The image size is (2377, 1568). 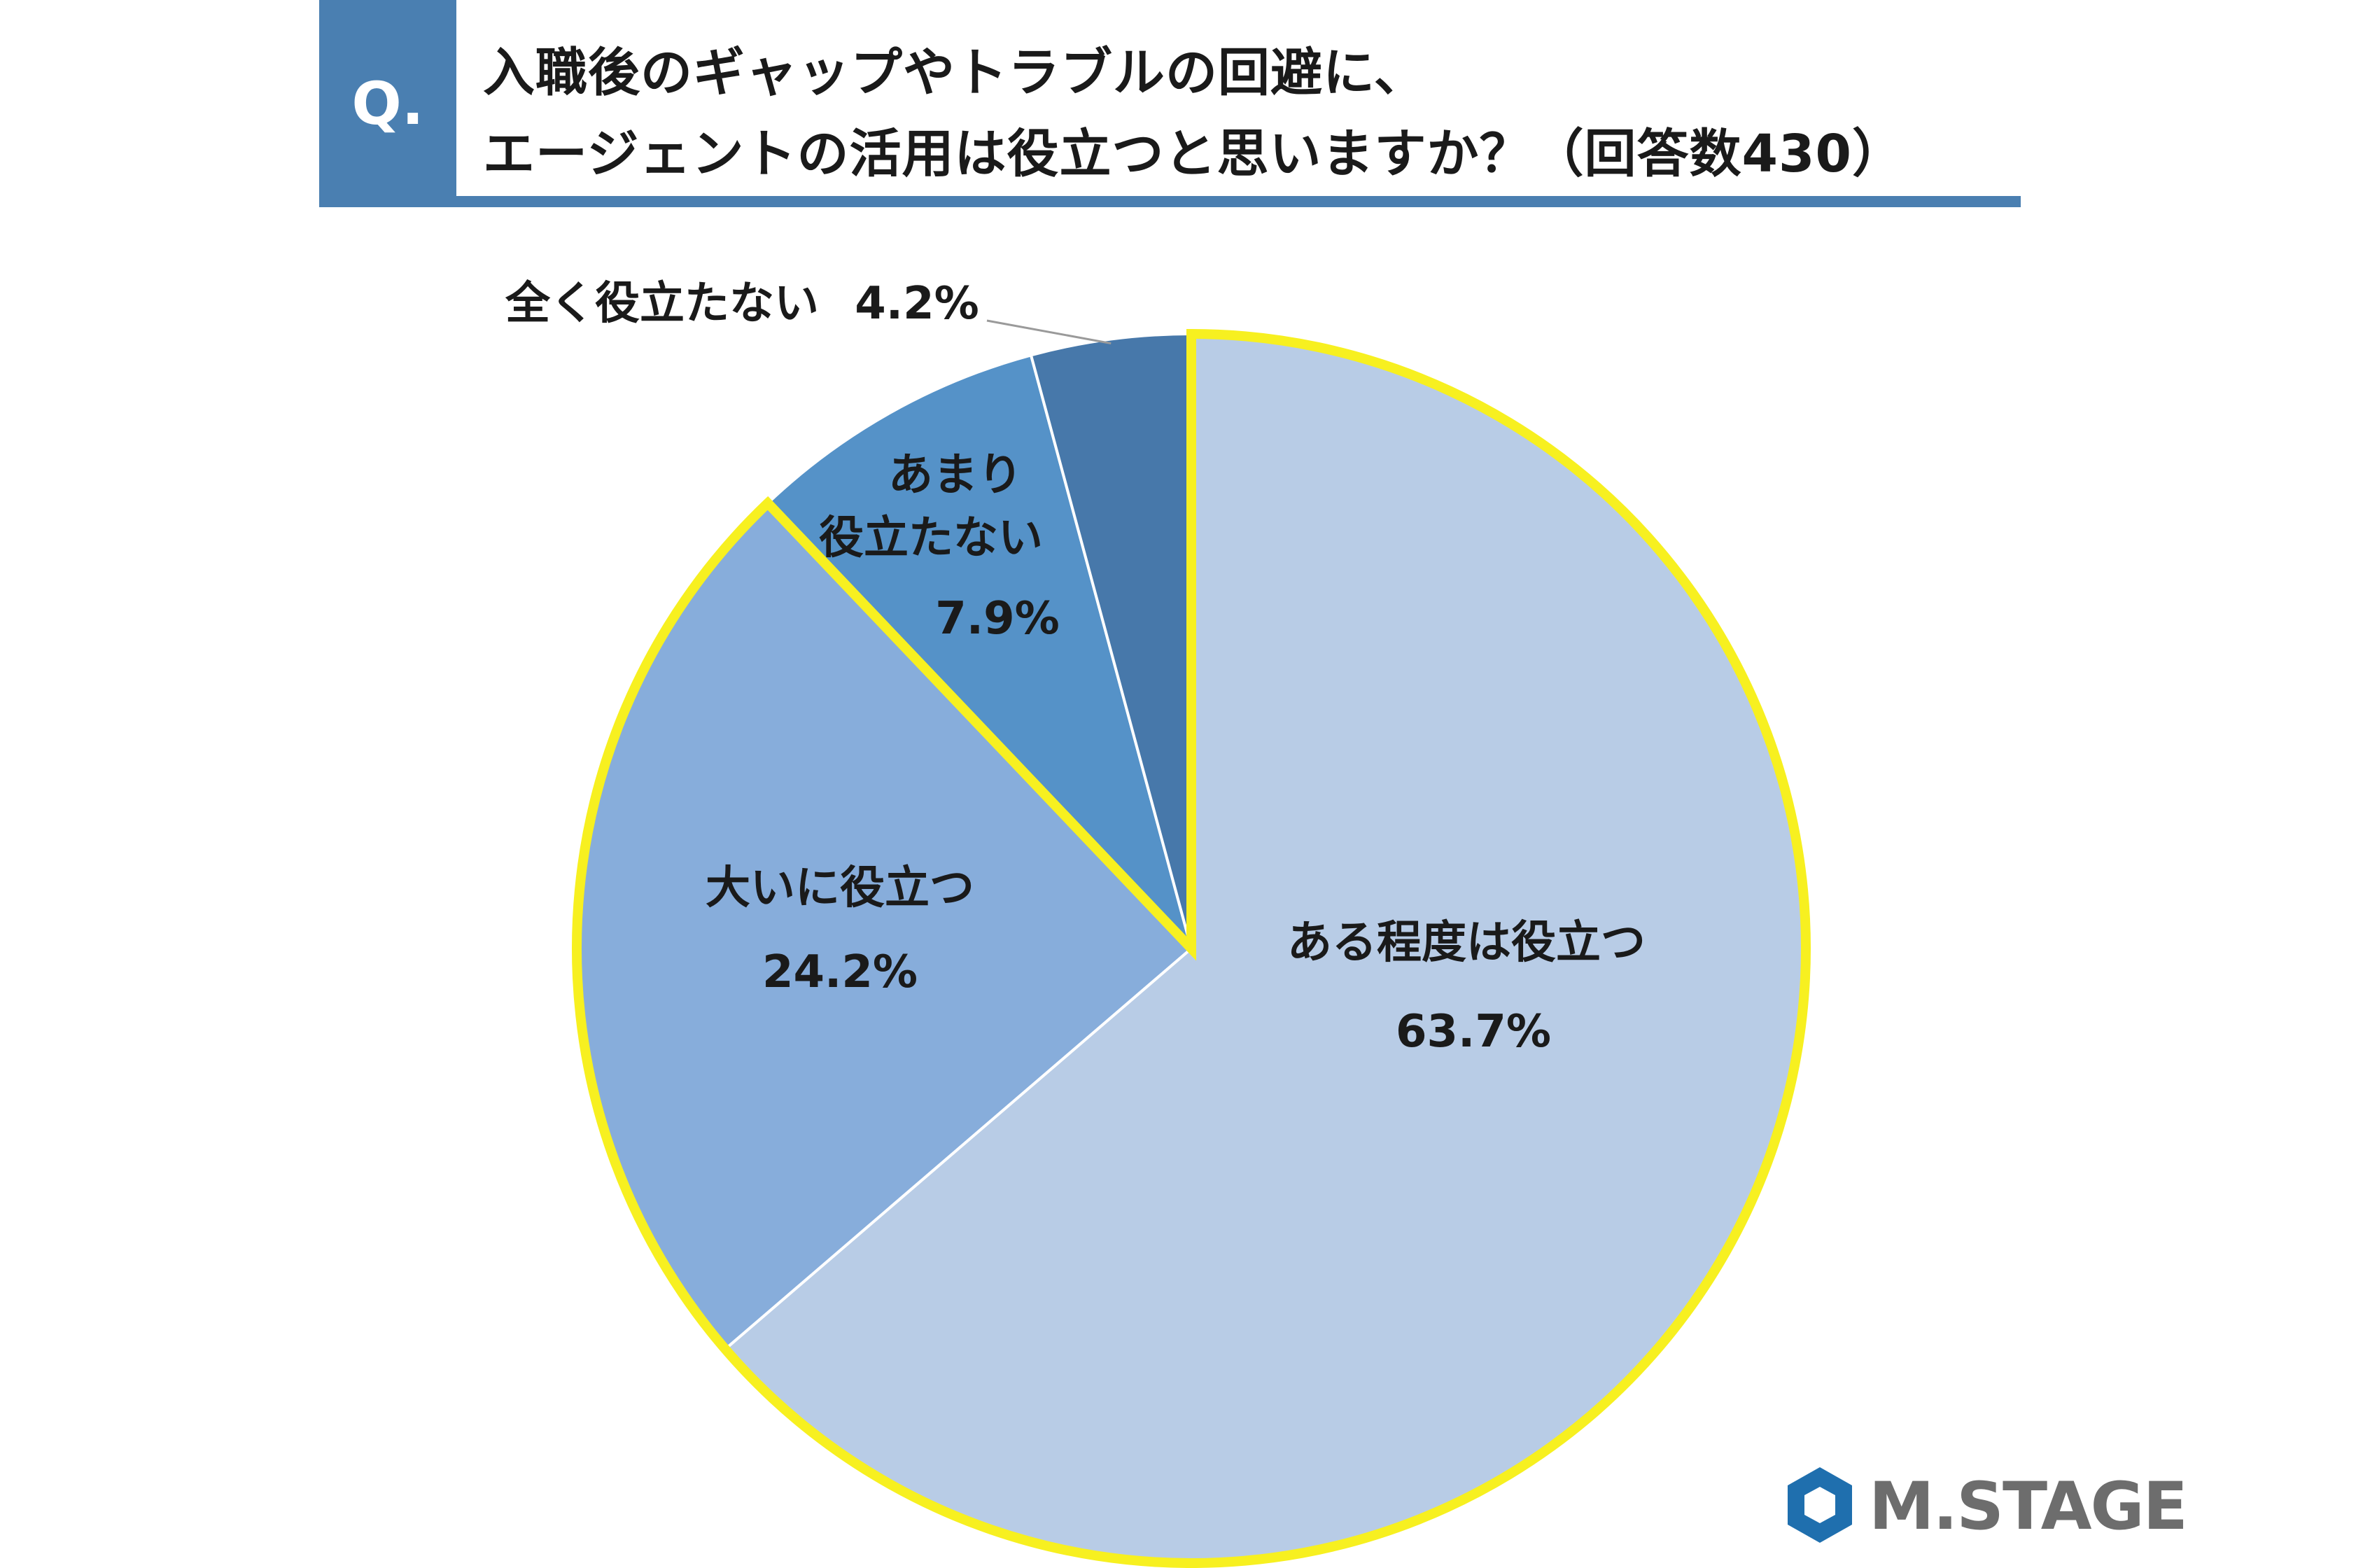 What do you see at coordinates (917, 304) in the screenshot?
I see `slice-value-全く役立たない: 4.2%` at bounding box center [917, 304].